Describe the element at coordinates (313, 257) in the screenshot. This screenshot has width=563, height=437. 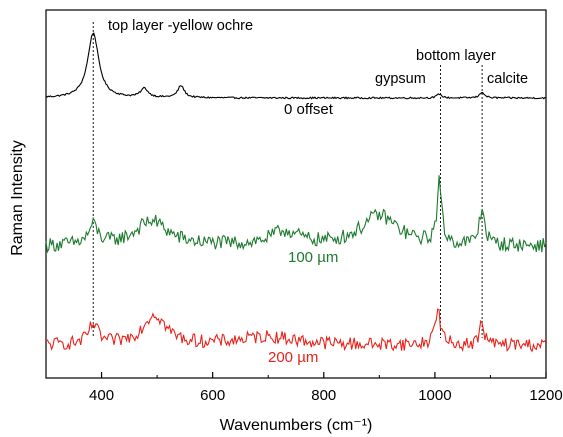
I see `series-label-100um: 100 µm` at that location.